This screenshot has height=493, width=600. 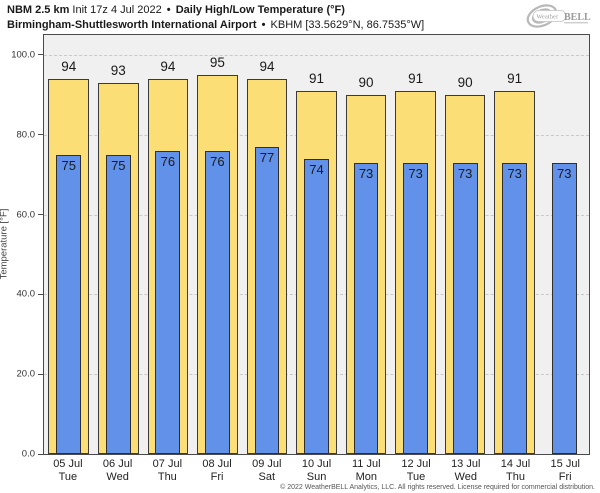 I want to click on x-tick-label: 13 Jul Wed, so click(x=466, y=471).